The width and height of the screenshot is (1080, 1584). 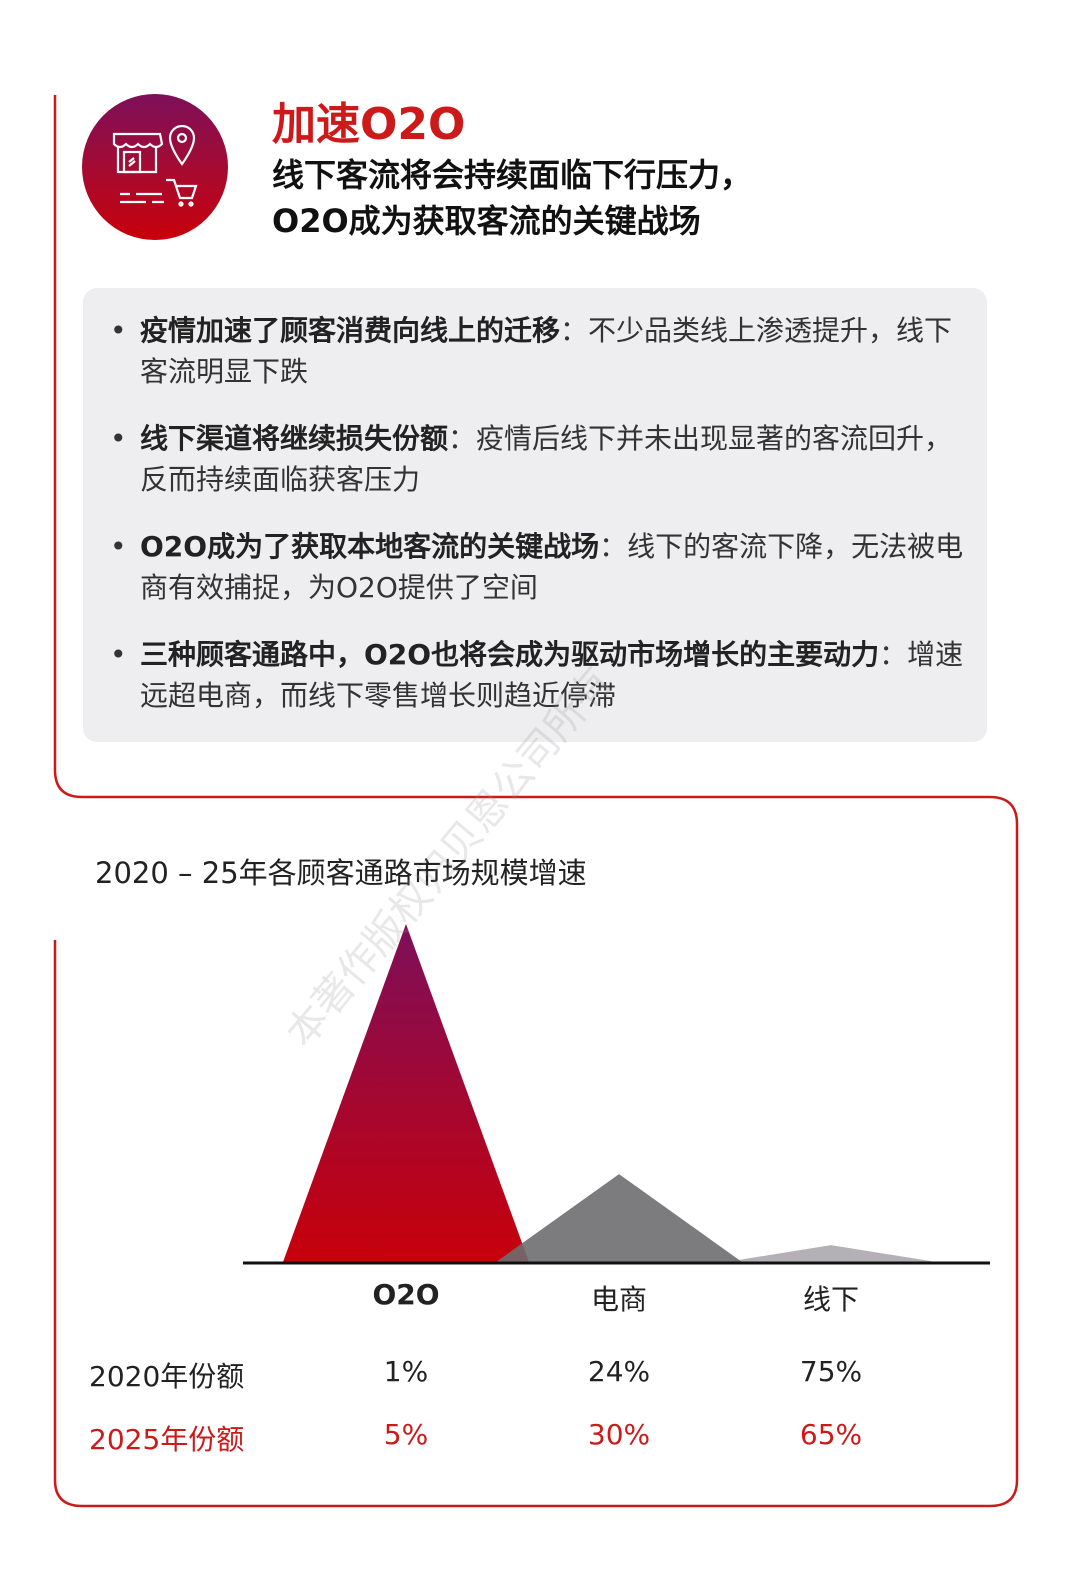 What do you see at coordinates (510, 654) in the screenshot?
I see `bullet-bold: 三种顾客通路中，O2O也将会成为驱动市场增长的主要动力` at bounding box center [510, 654].